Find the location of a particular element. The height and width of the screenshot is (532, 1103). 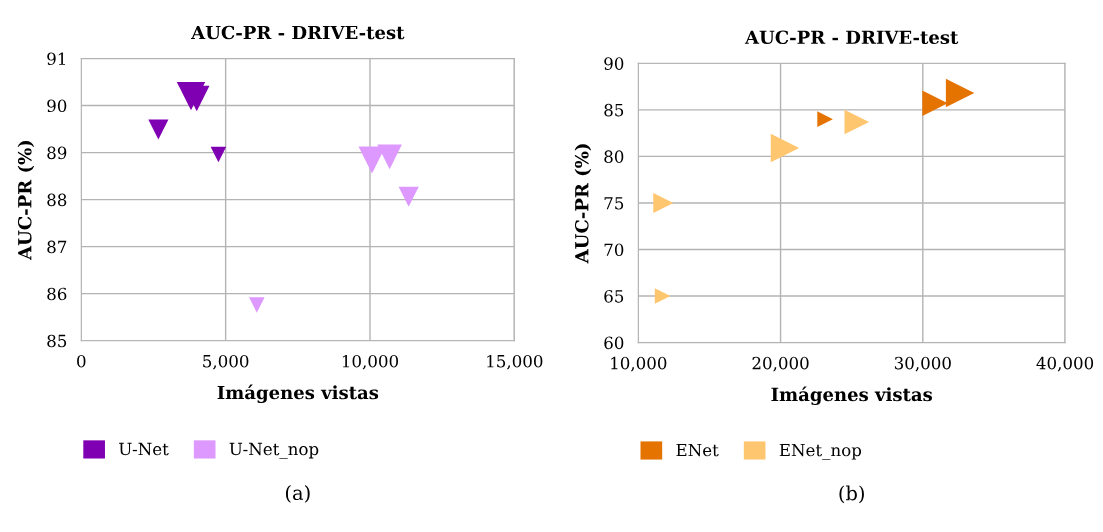

y-tick-label: 89 is located at coordinates (57, 153).